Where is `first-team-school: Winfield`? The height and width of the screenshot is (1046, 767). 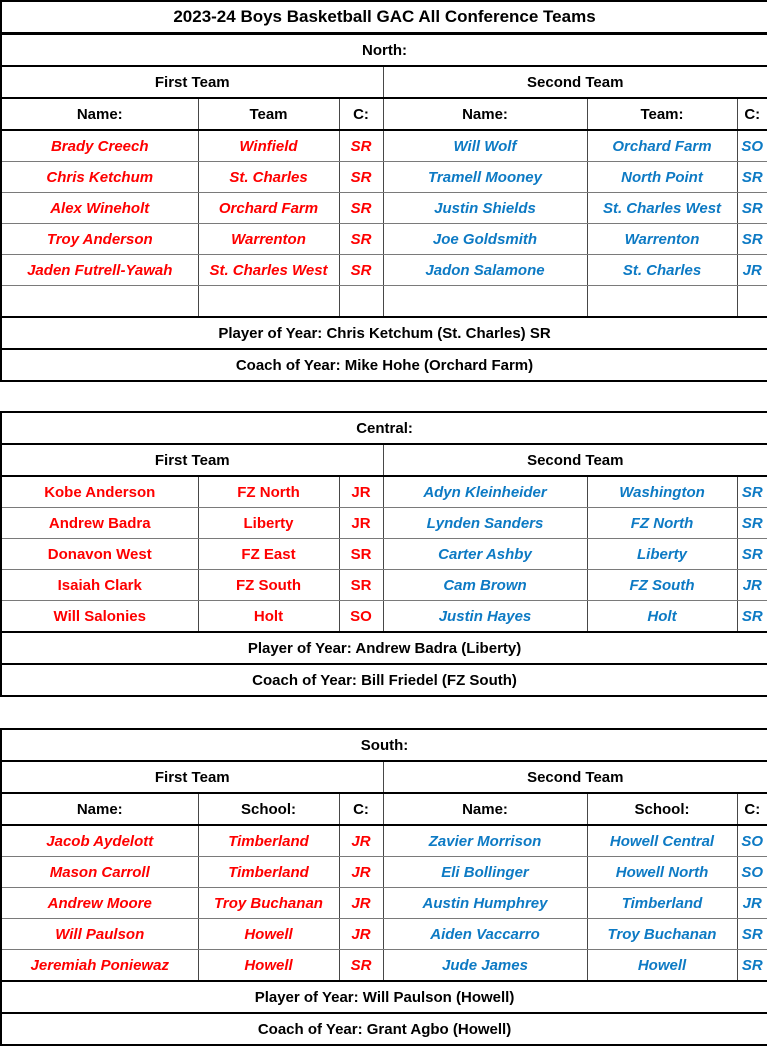
first-team-school: Winfield is located at coordinates (268, 145).